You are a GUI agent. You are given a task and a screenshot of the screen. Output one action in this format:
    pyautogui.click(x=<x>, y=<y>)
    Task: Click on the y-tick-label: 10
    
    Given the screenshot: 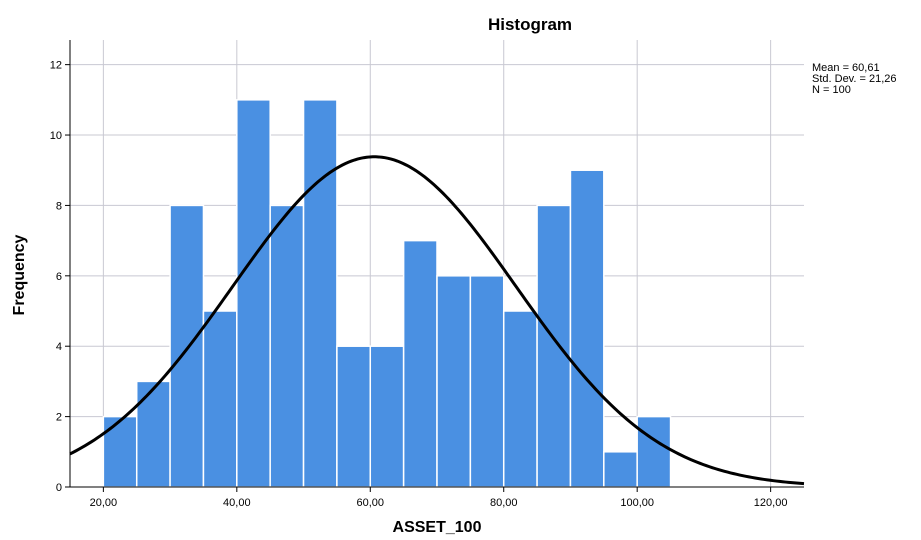 What is the action you would take?
    pyautogui.click(x=56, y=136)
    